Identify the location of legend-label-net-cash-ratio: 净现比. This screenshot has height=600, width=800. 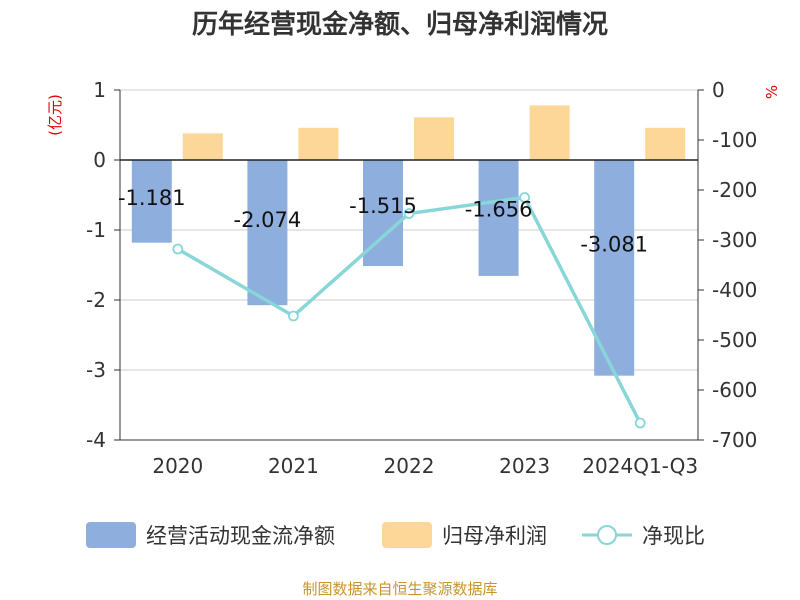
(673, 536).